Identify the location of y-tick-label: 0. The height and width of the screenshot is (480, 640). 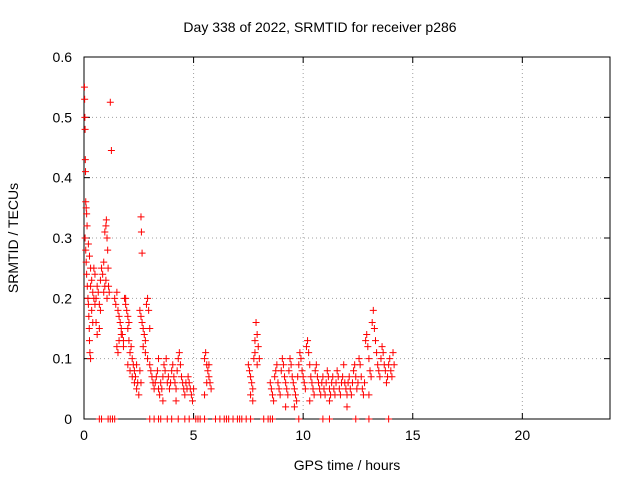
(68, 419).